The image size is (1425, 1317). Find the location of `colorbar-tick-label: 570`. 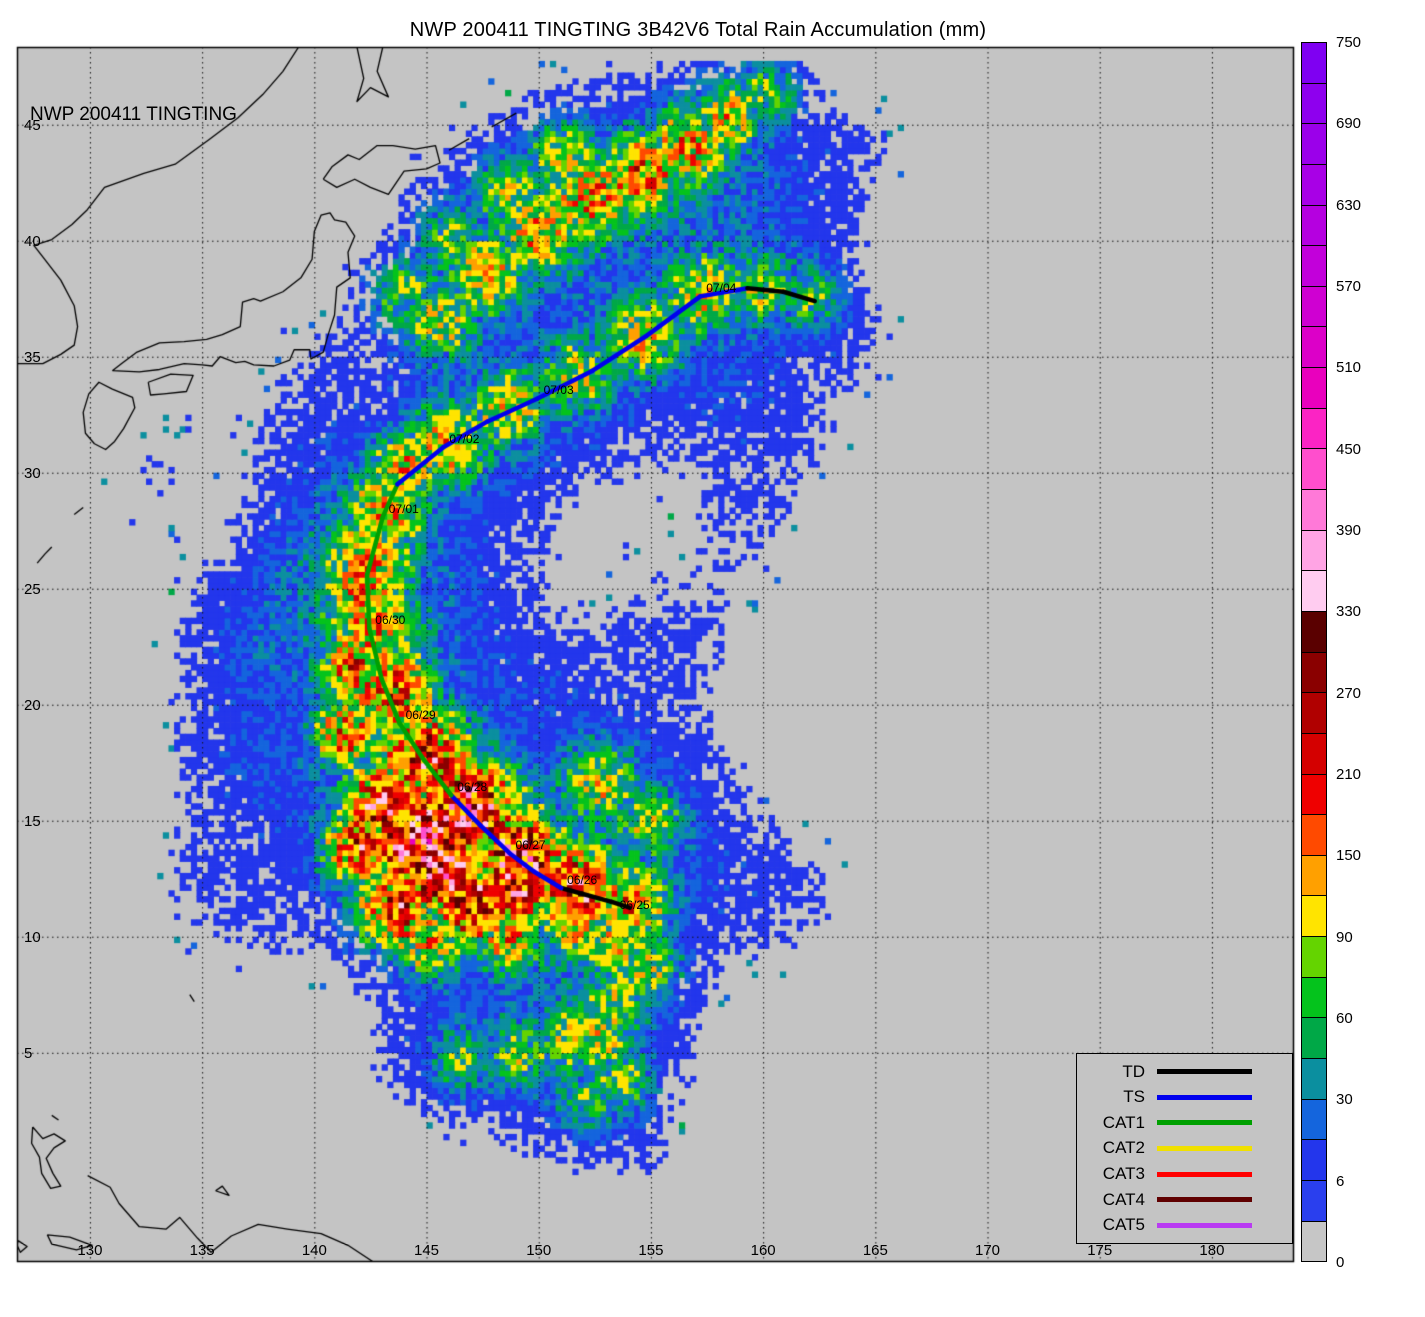

colorbar-tick-label: 570 is located at coordinates (1349, 286).